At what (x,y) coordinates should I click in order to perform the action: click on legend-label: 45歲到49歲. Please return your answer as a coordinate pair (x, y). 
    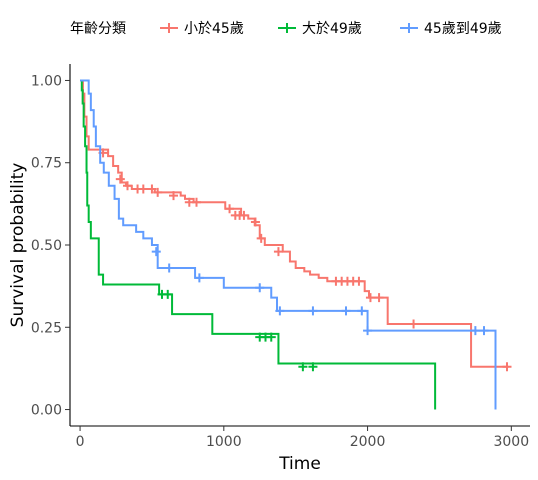
    Looking at the image, I should click on (463, 29).